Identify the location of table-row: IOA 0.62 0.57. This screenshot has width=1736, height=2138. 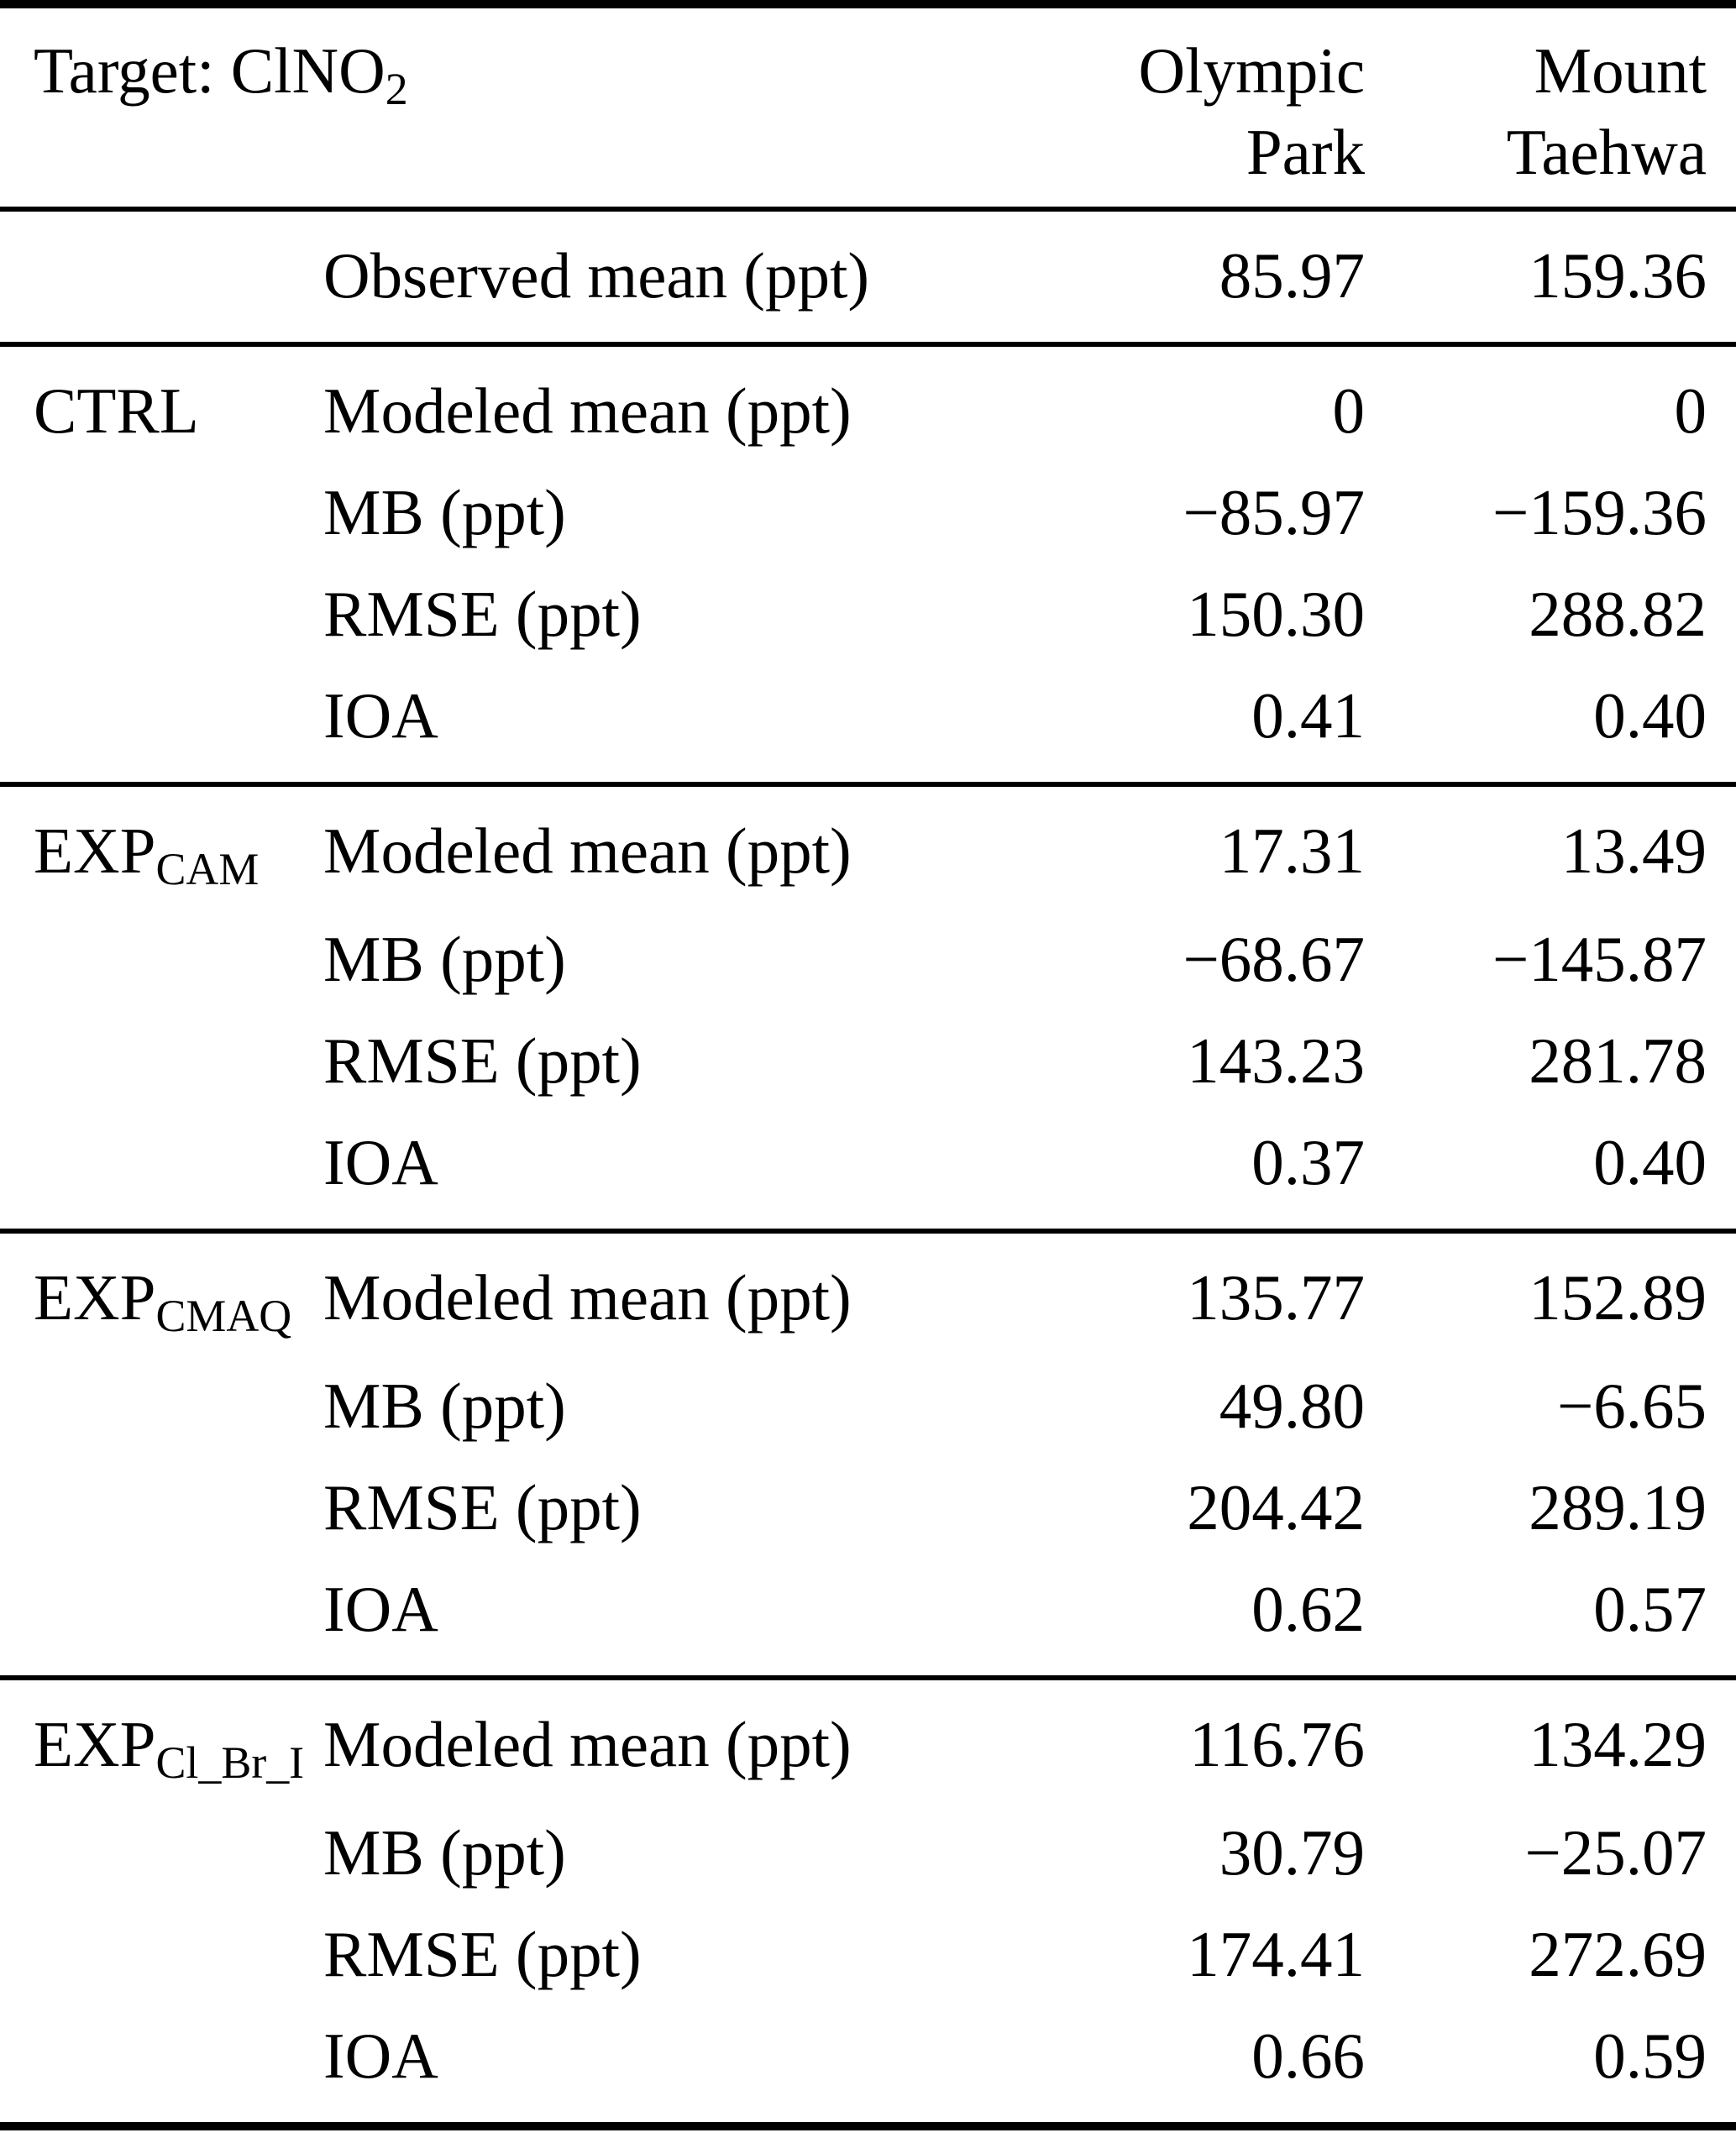
(868, 1618).